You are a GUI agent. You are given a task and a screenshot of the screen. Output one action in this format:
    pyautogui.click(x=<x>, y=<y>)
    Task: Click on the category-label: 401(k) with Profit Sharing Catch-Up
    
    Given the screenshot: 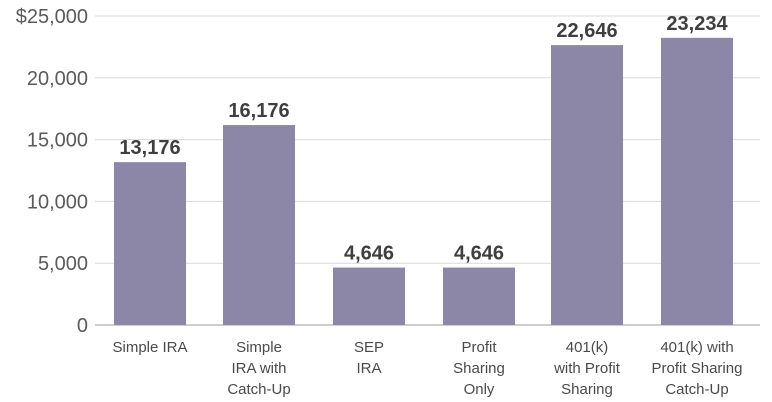 What is the action you would take?
    pyautogui.click(x=697, y=368)
    